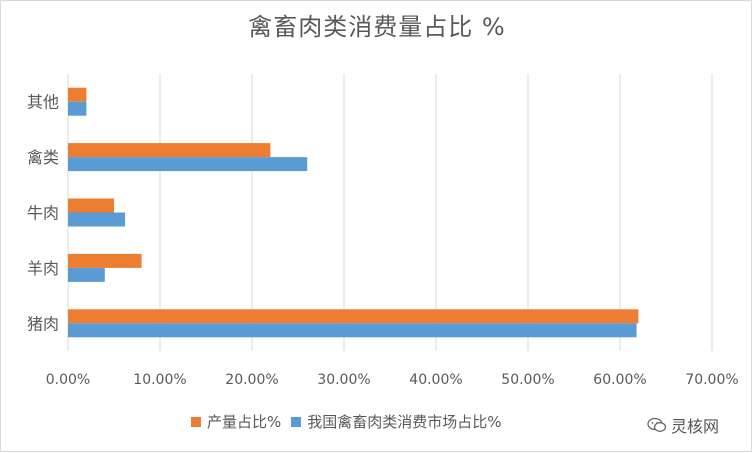 Image resolution: width=752 pixels, height=453 pixels. What do you see at coordinates (43, 268) in the screenshot?
I see `category-label-3: 羊肉` at bounding box center [43, 268].